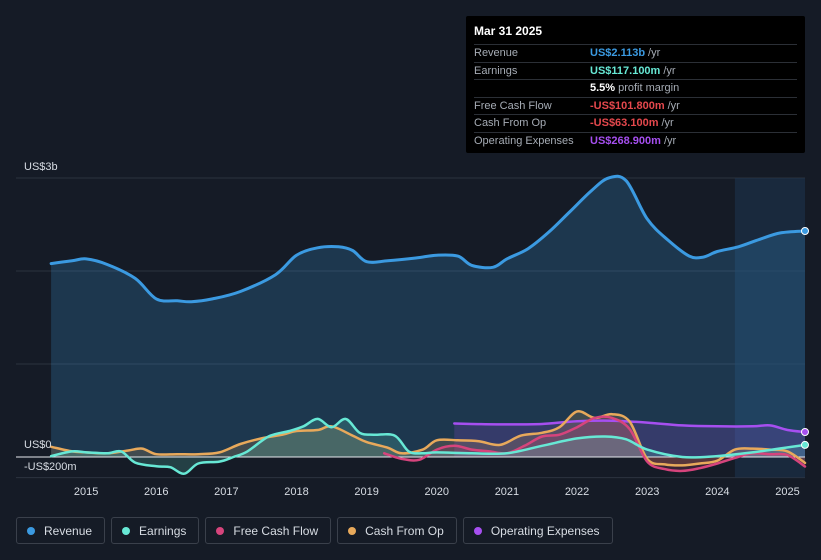 This screenshot has width=821, height=560. I want to click on tooltip-label: Operating Expenses, so click(524, 140).